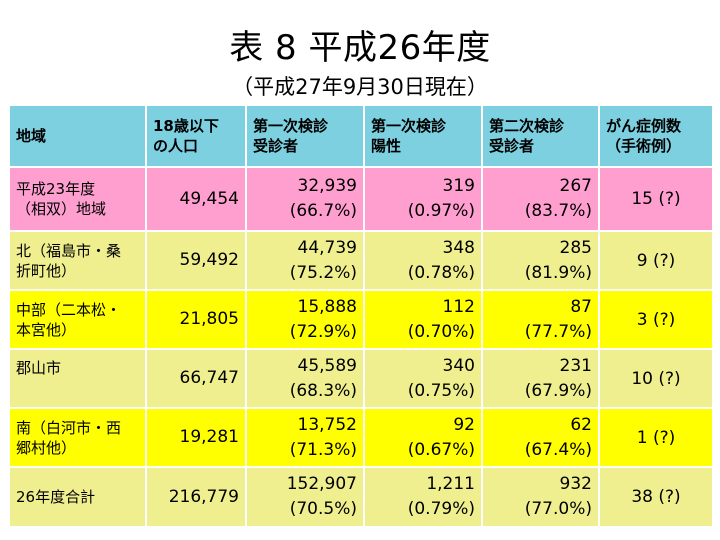 This screenshot has height=540, width=720. What do you see at coordinates (77, 319) in the screenshot?
I see `region-cell: 中部（二本松・ 本宮他）` at bounding box center [77, 319].